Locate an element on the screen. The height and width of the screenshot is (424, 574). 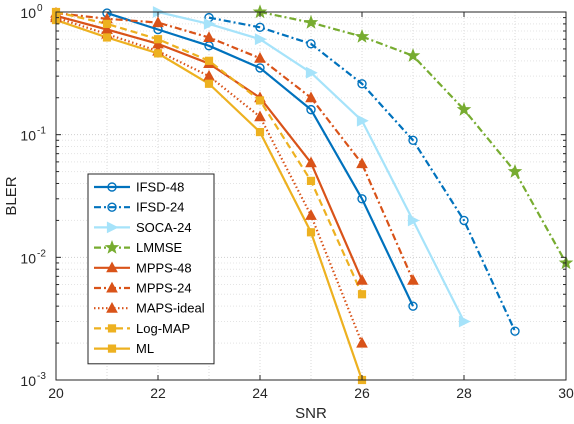
x-tick-label: 20 is located at coordinates (56, 393).